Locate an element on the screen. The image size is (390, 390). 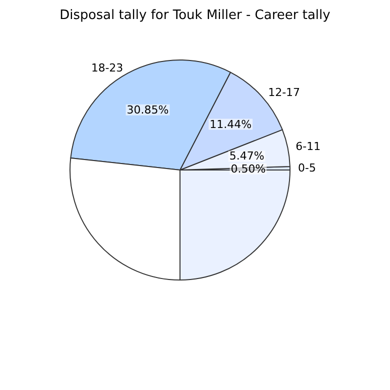
slice-label: 0-5 is located at coordinates (307, 168).